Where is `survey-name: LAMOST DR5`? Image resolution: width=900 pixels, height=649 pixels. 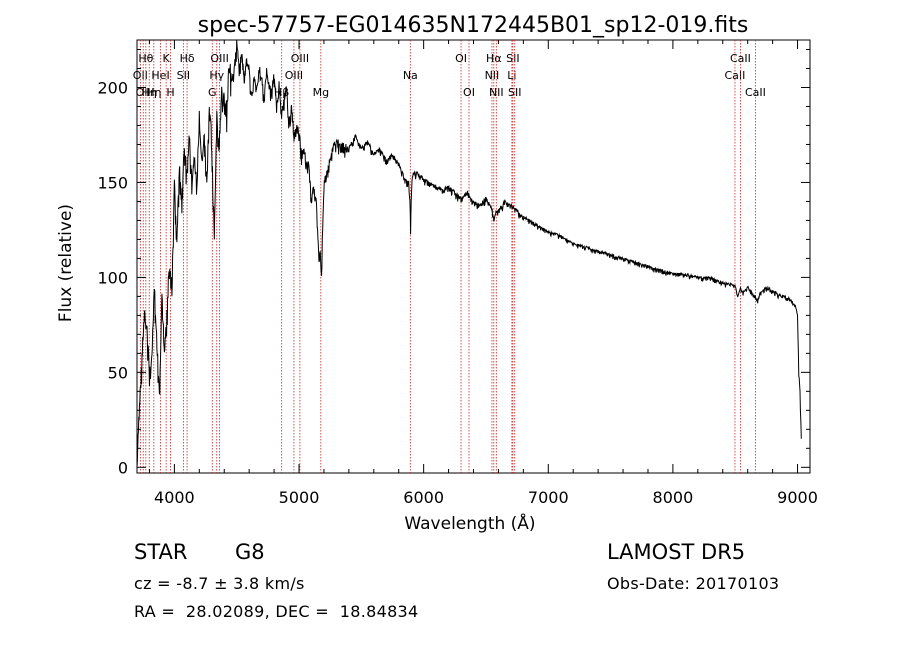
survey-name: LAMOST DR5 is located at coordinates (676, 552).